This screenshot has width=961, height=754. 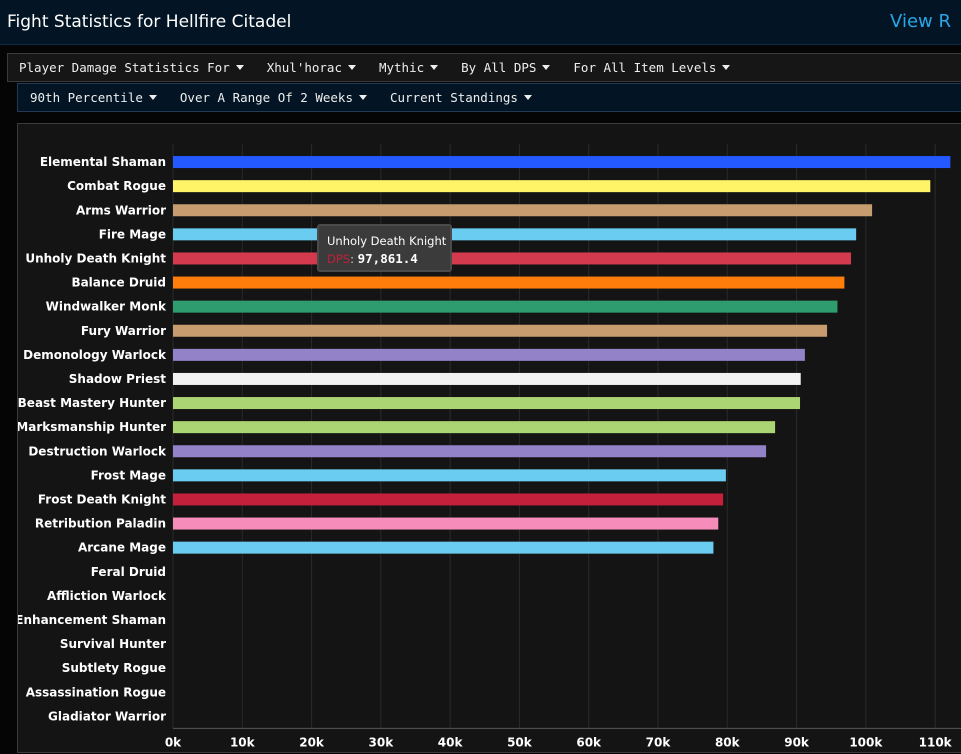 I want to click on x-tick-label: 80k, so click(x=728, y=742).